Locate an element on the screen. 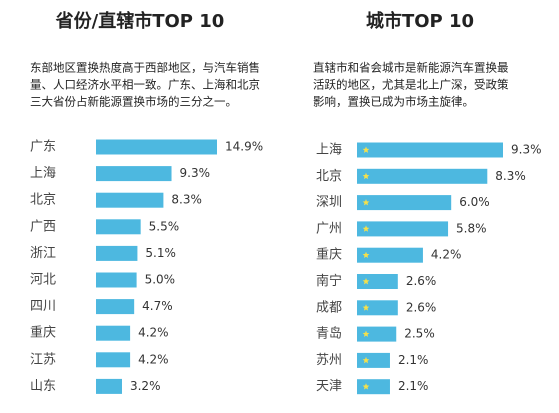  category-label: 成都 is located at coordinates (329, 307).